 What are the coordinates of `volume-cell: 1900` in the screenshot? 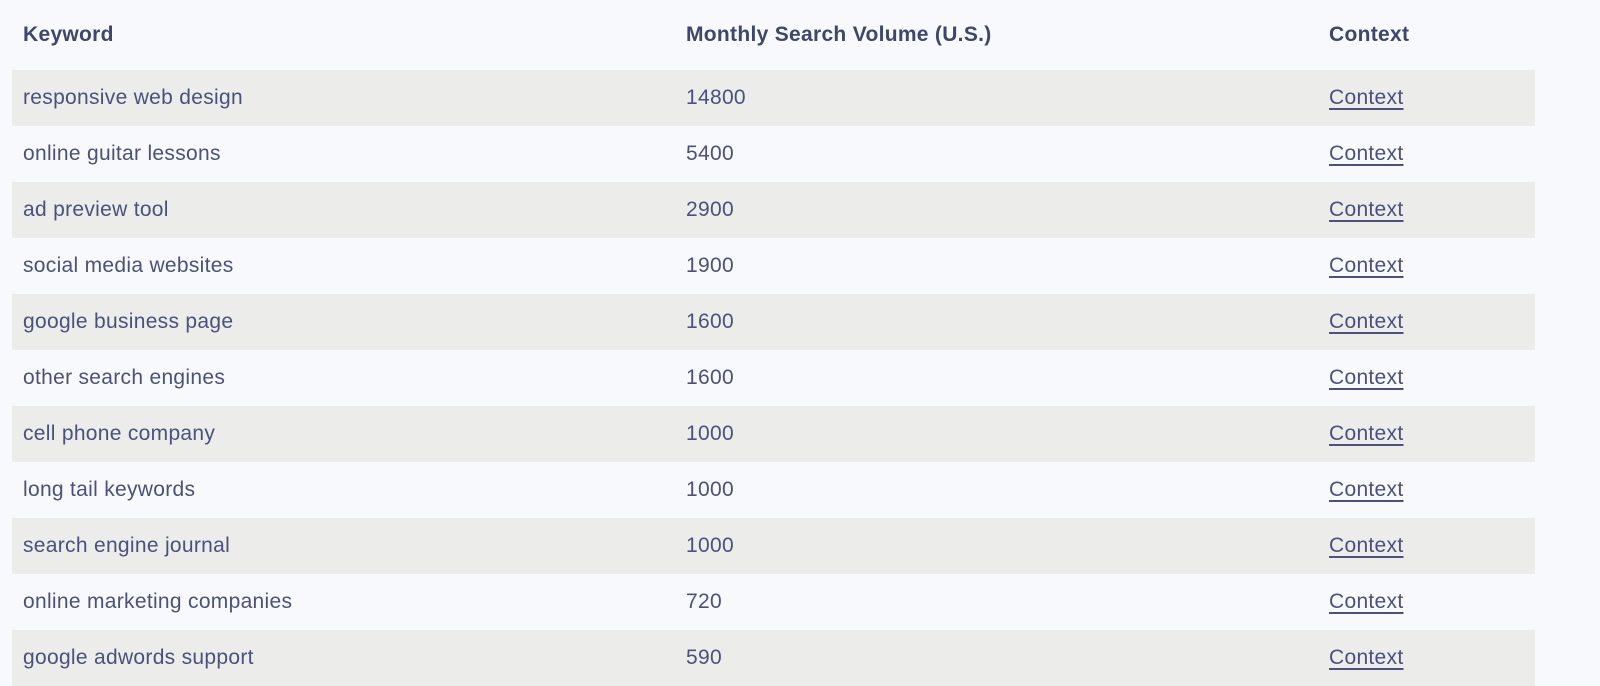 It's located at (710, 265).